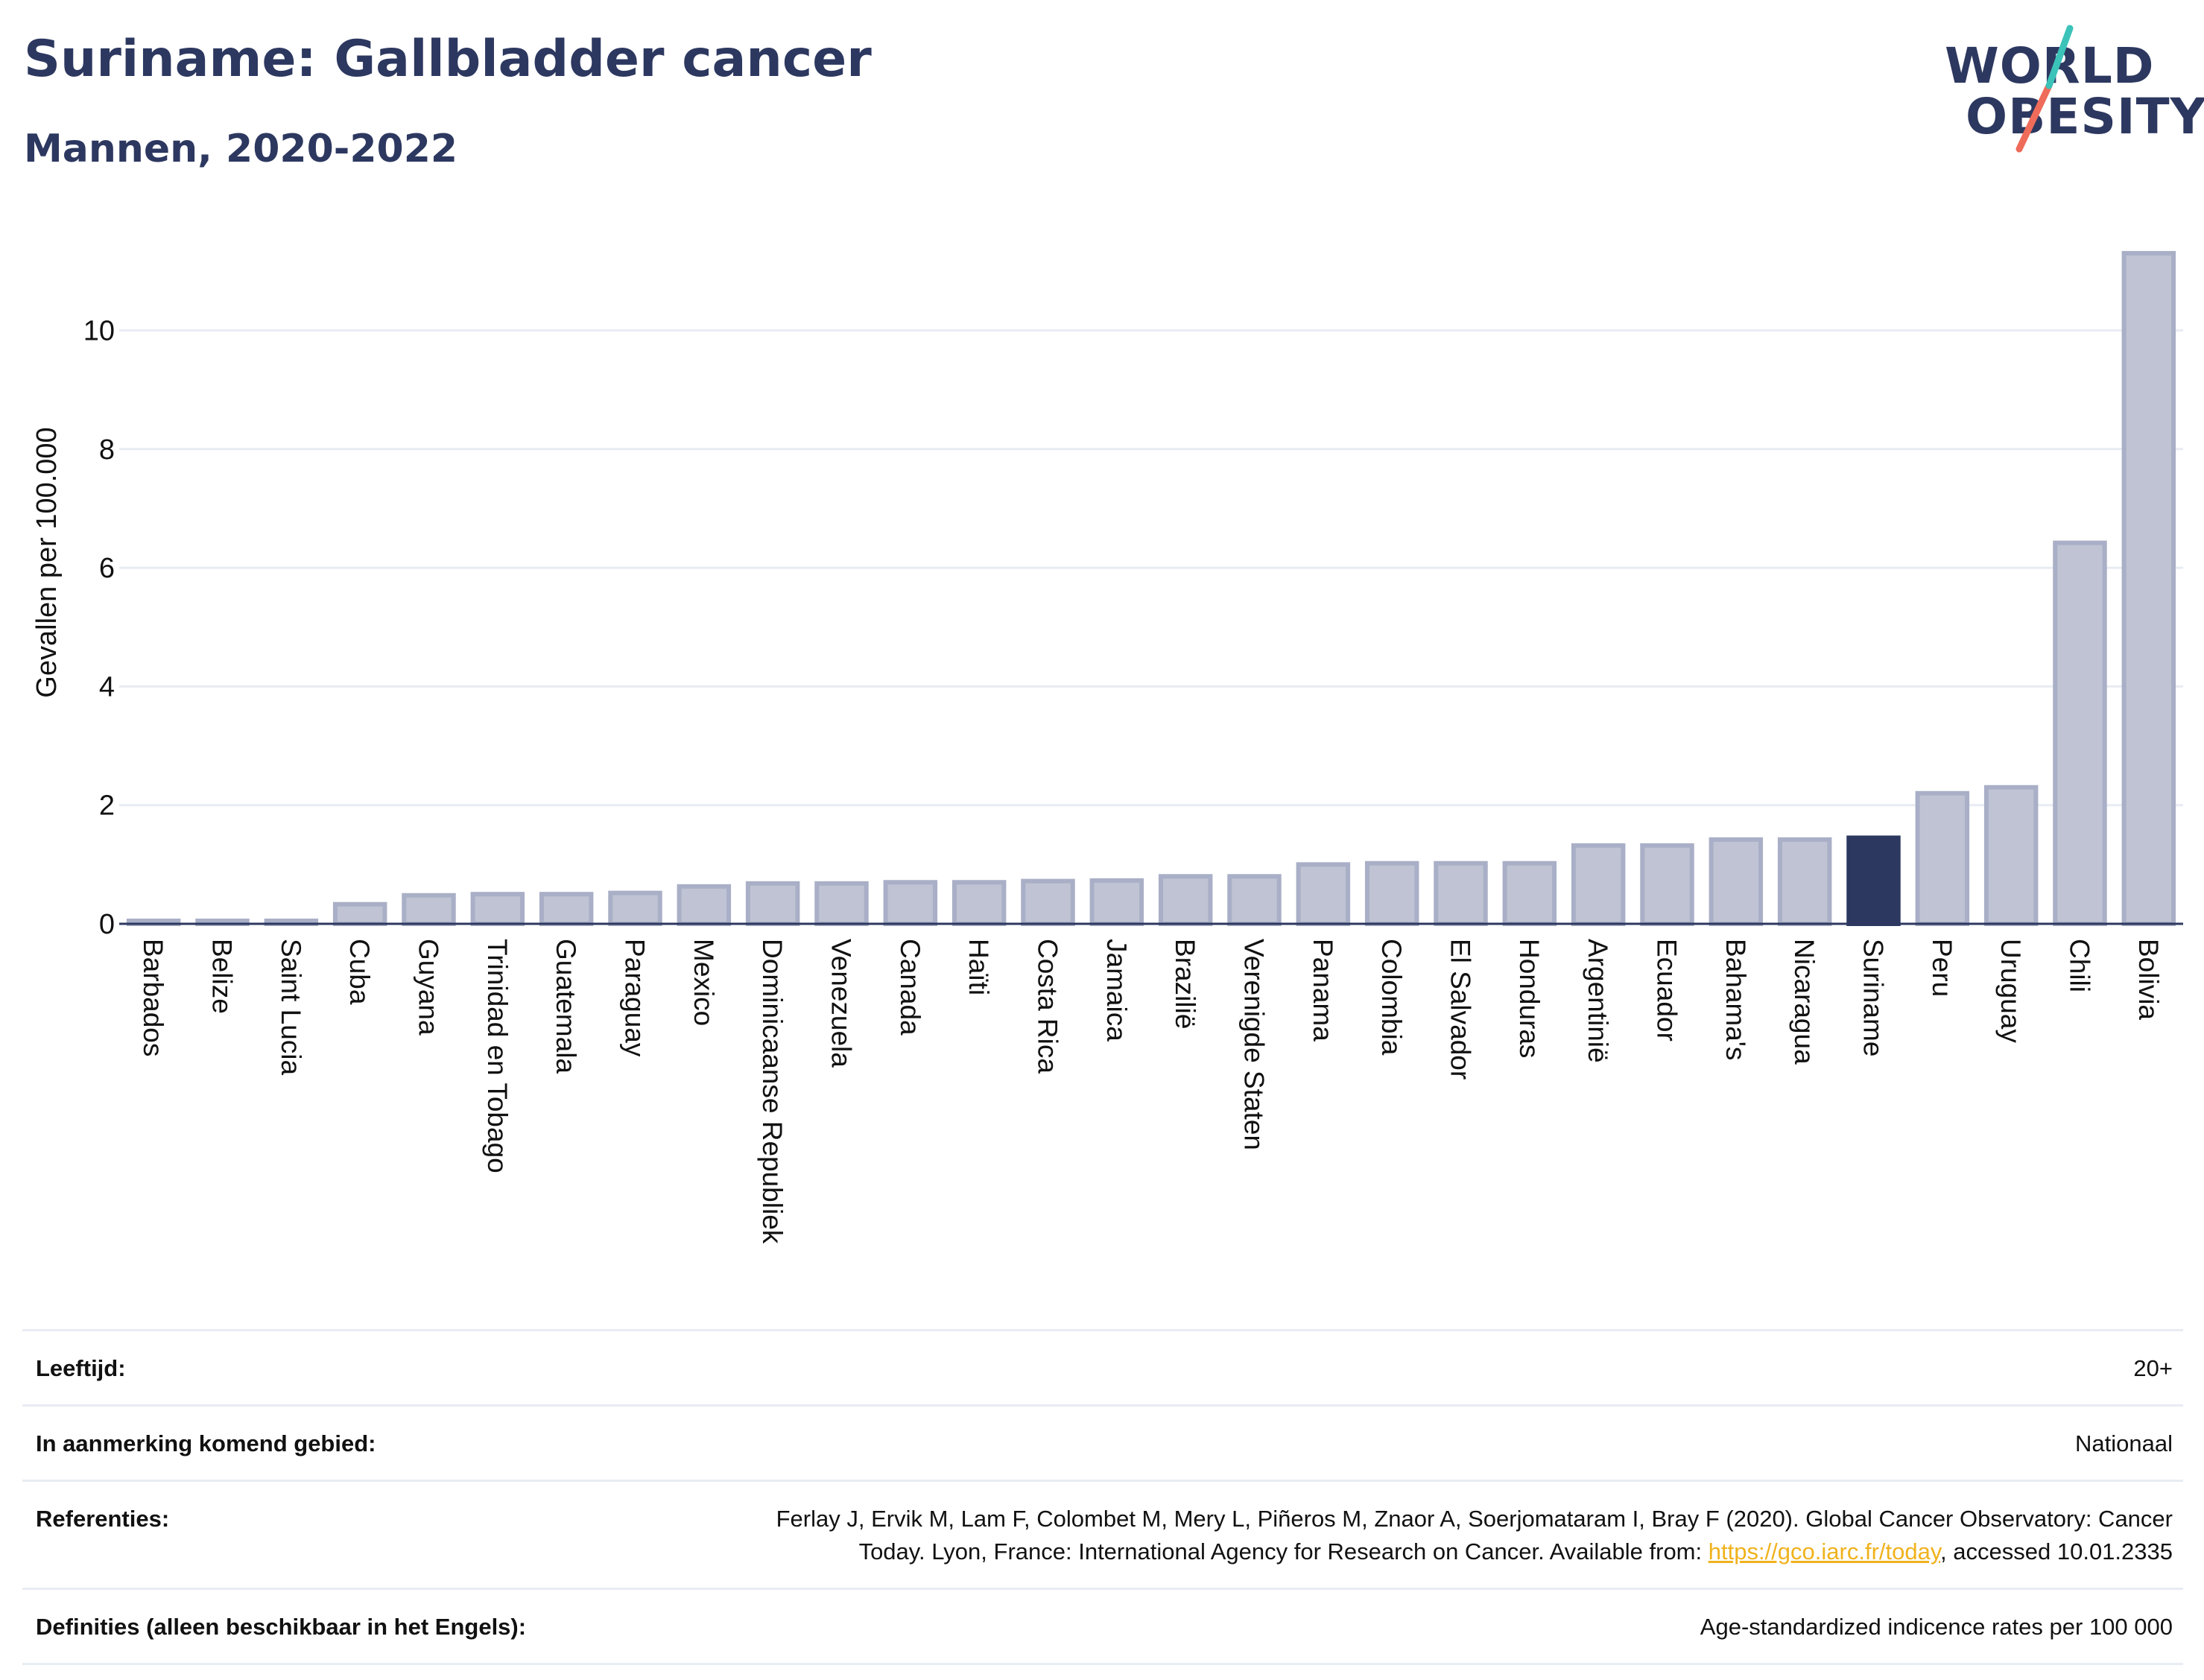 The height and width of the screenshot is (1680, 2204). What do you see at coordinates (1185, 900) in the screenshot?
I see `bar-brazili-` at bounding box center [1185, 900].